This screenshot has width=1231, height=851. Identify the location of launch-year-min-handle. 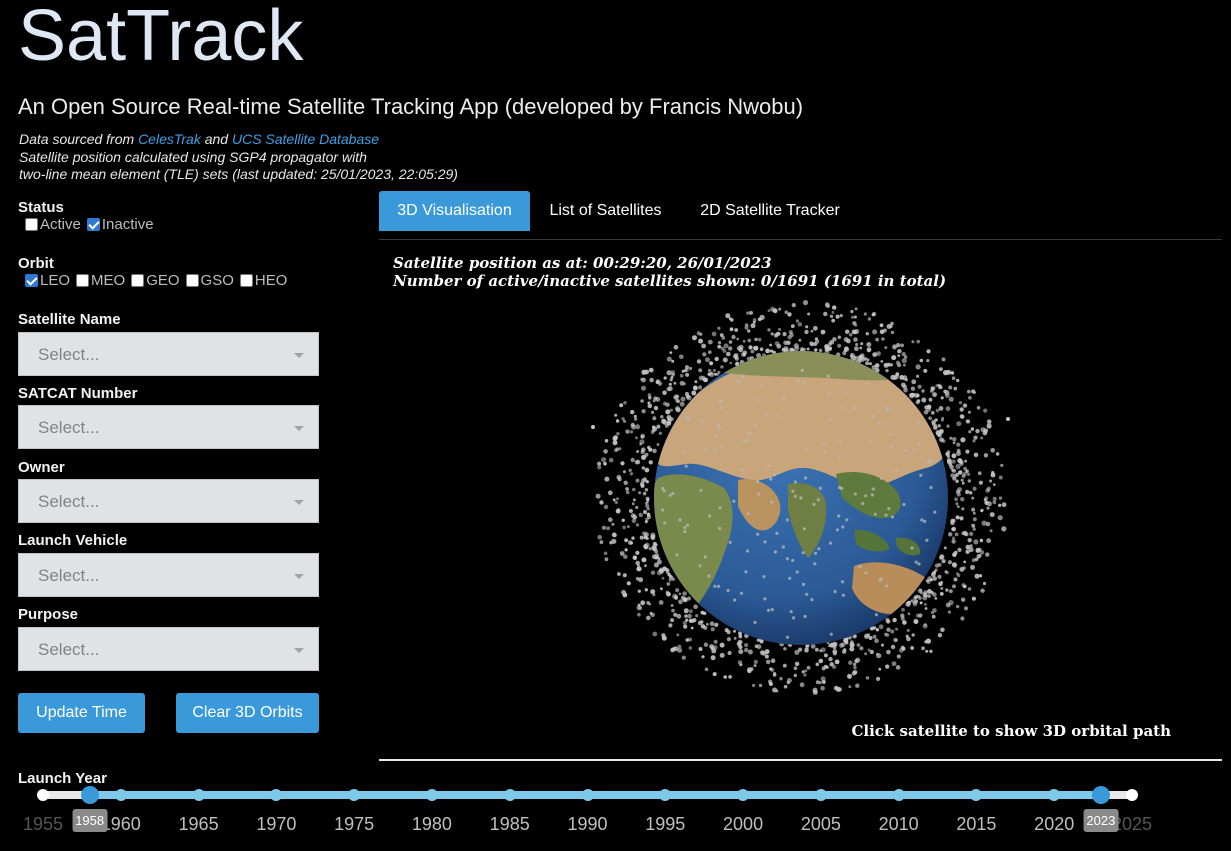
(89, 795).